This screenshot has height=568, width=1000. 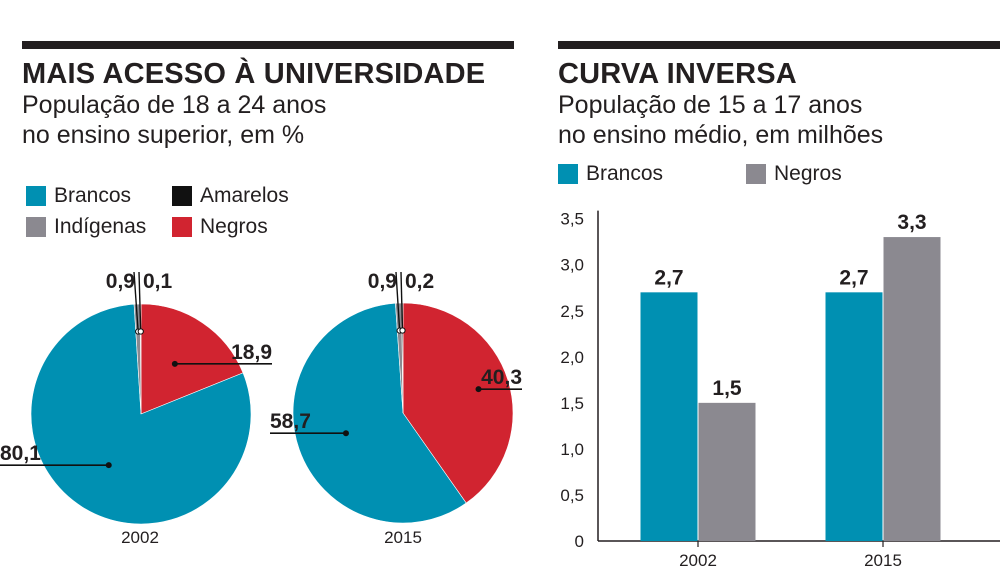 What do you see at coordinates (669, 416) in the screenshot?
I see `bar-brancos-2002` at bounding box center [669, 416].